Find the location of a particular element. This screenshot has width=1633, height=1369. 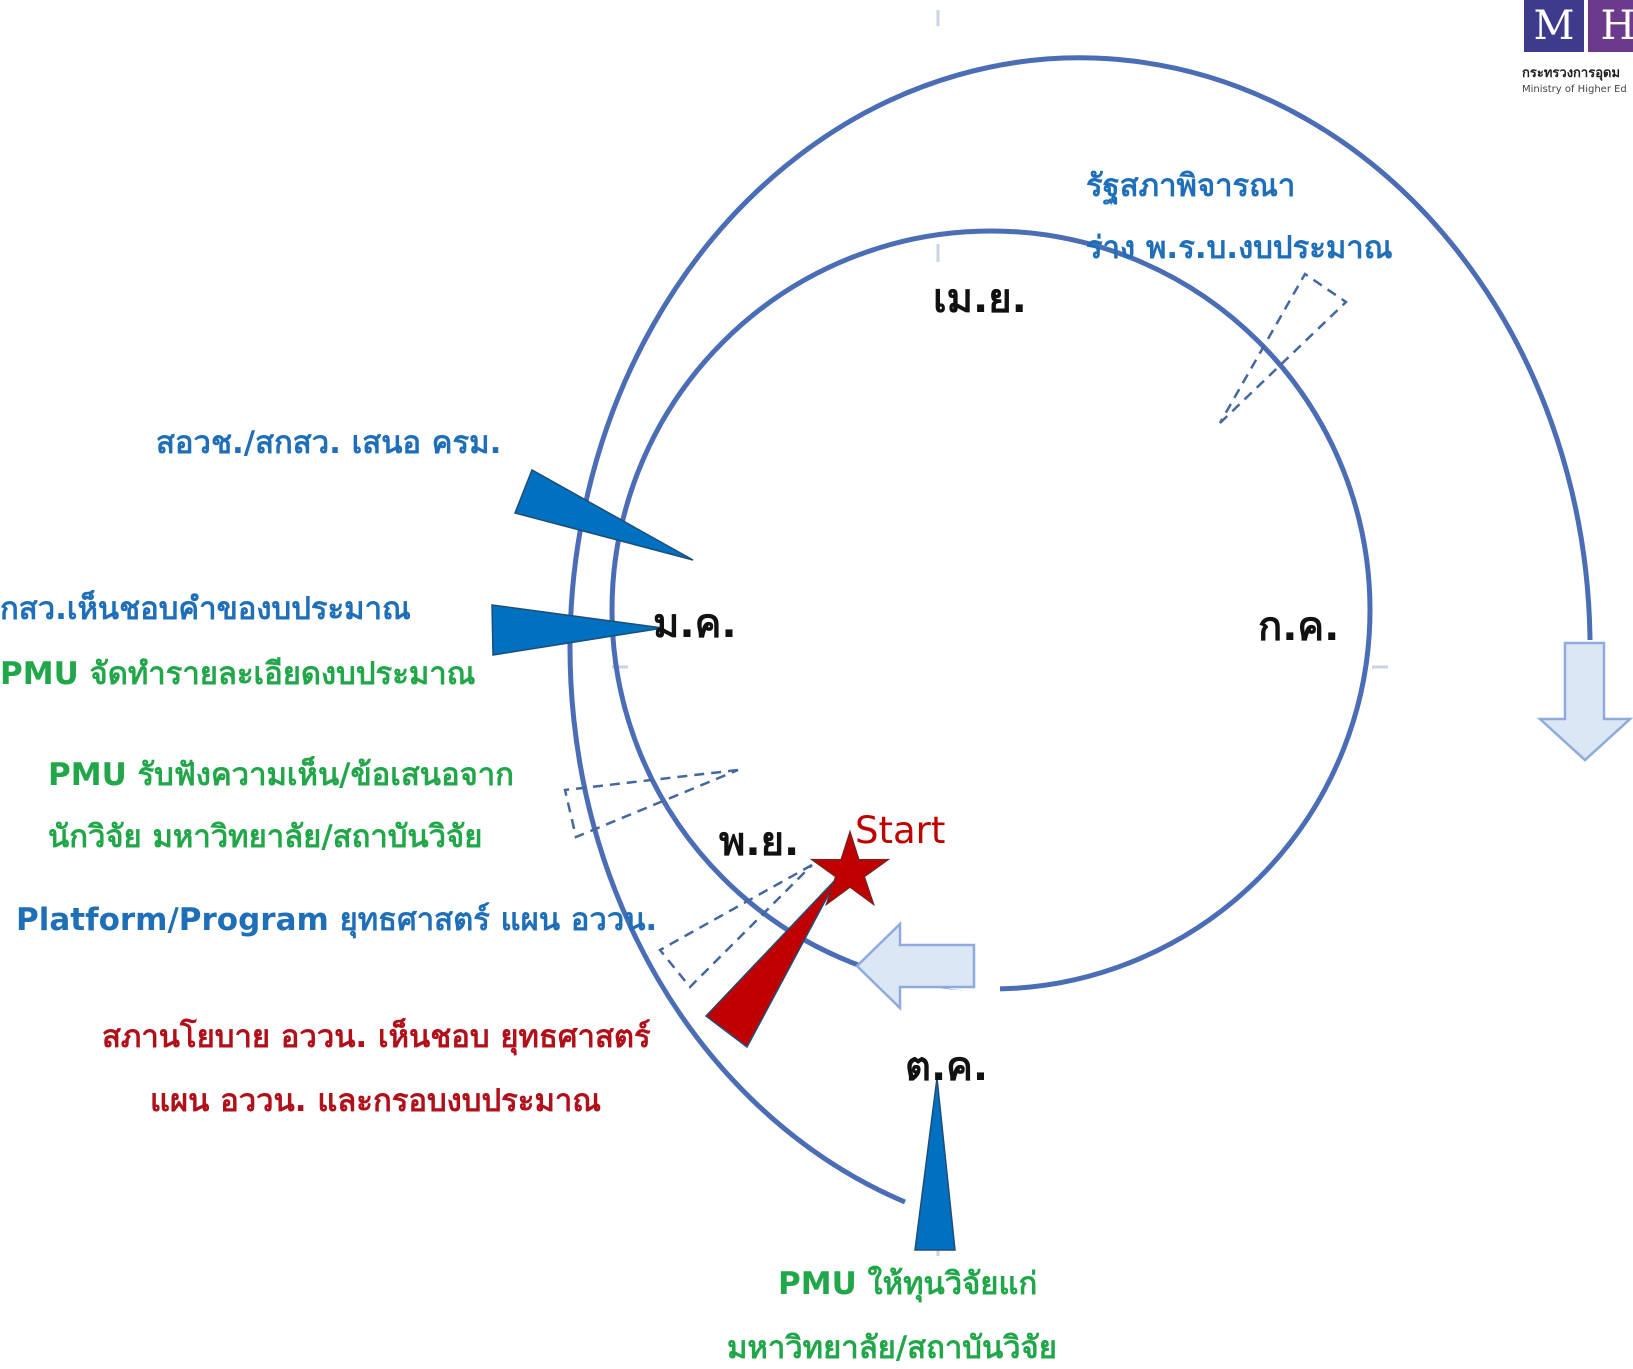

logo-letter-m: M is located at coordinates (1554, 26).